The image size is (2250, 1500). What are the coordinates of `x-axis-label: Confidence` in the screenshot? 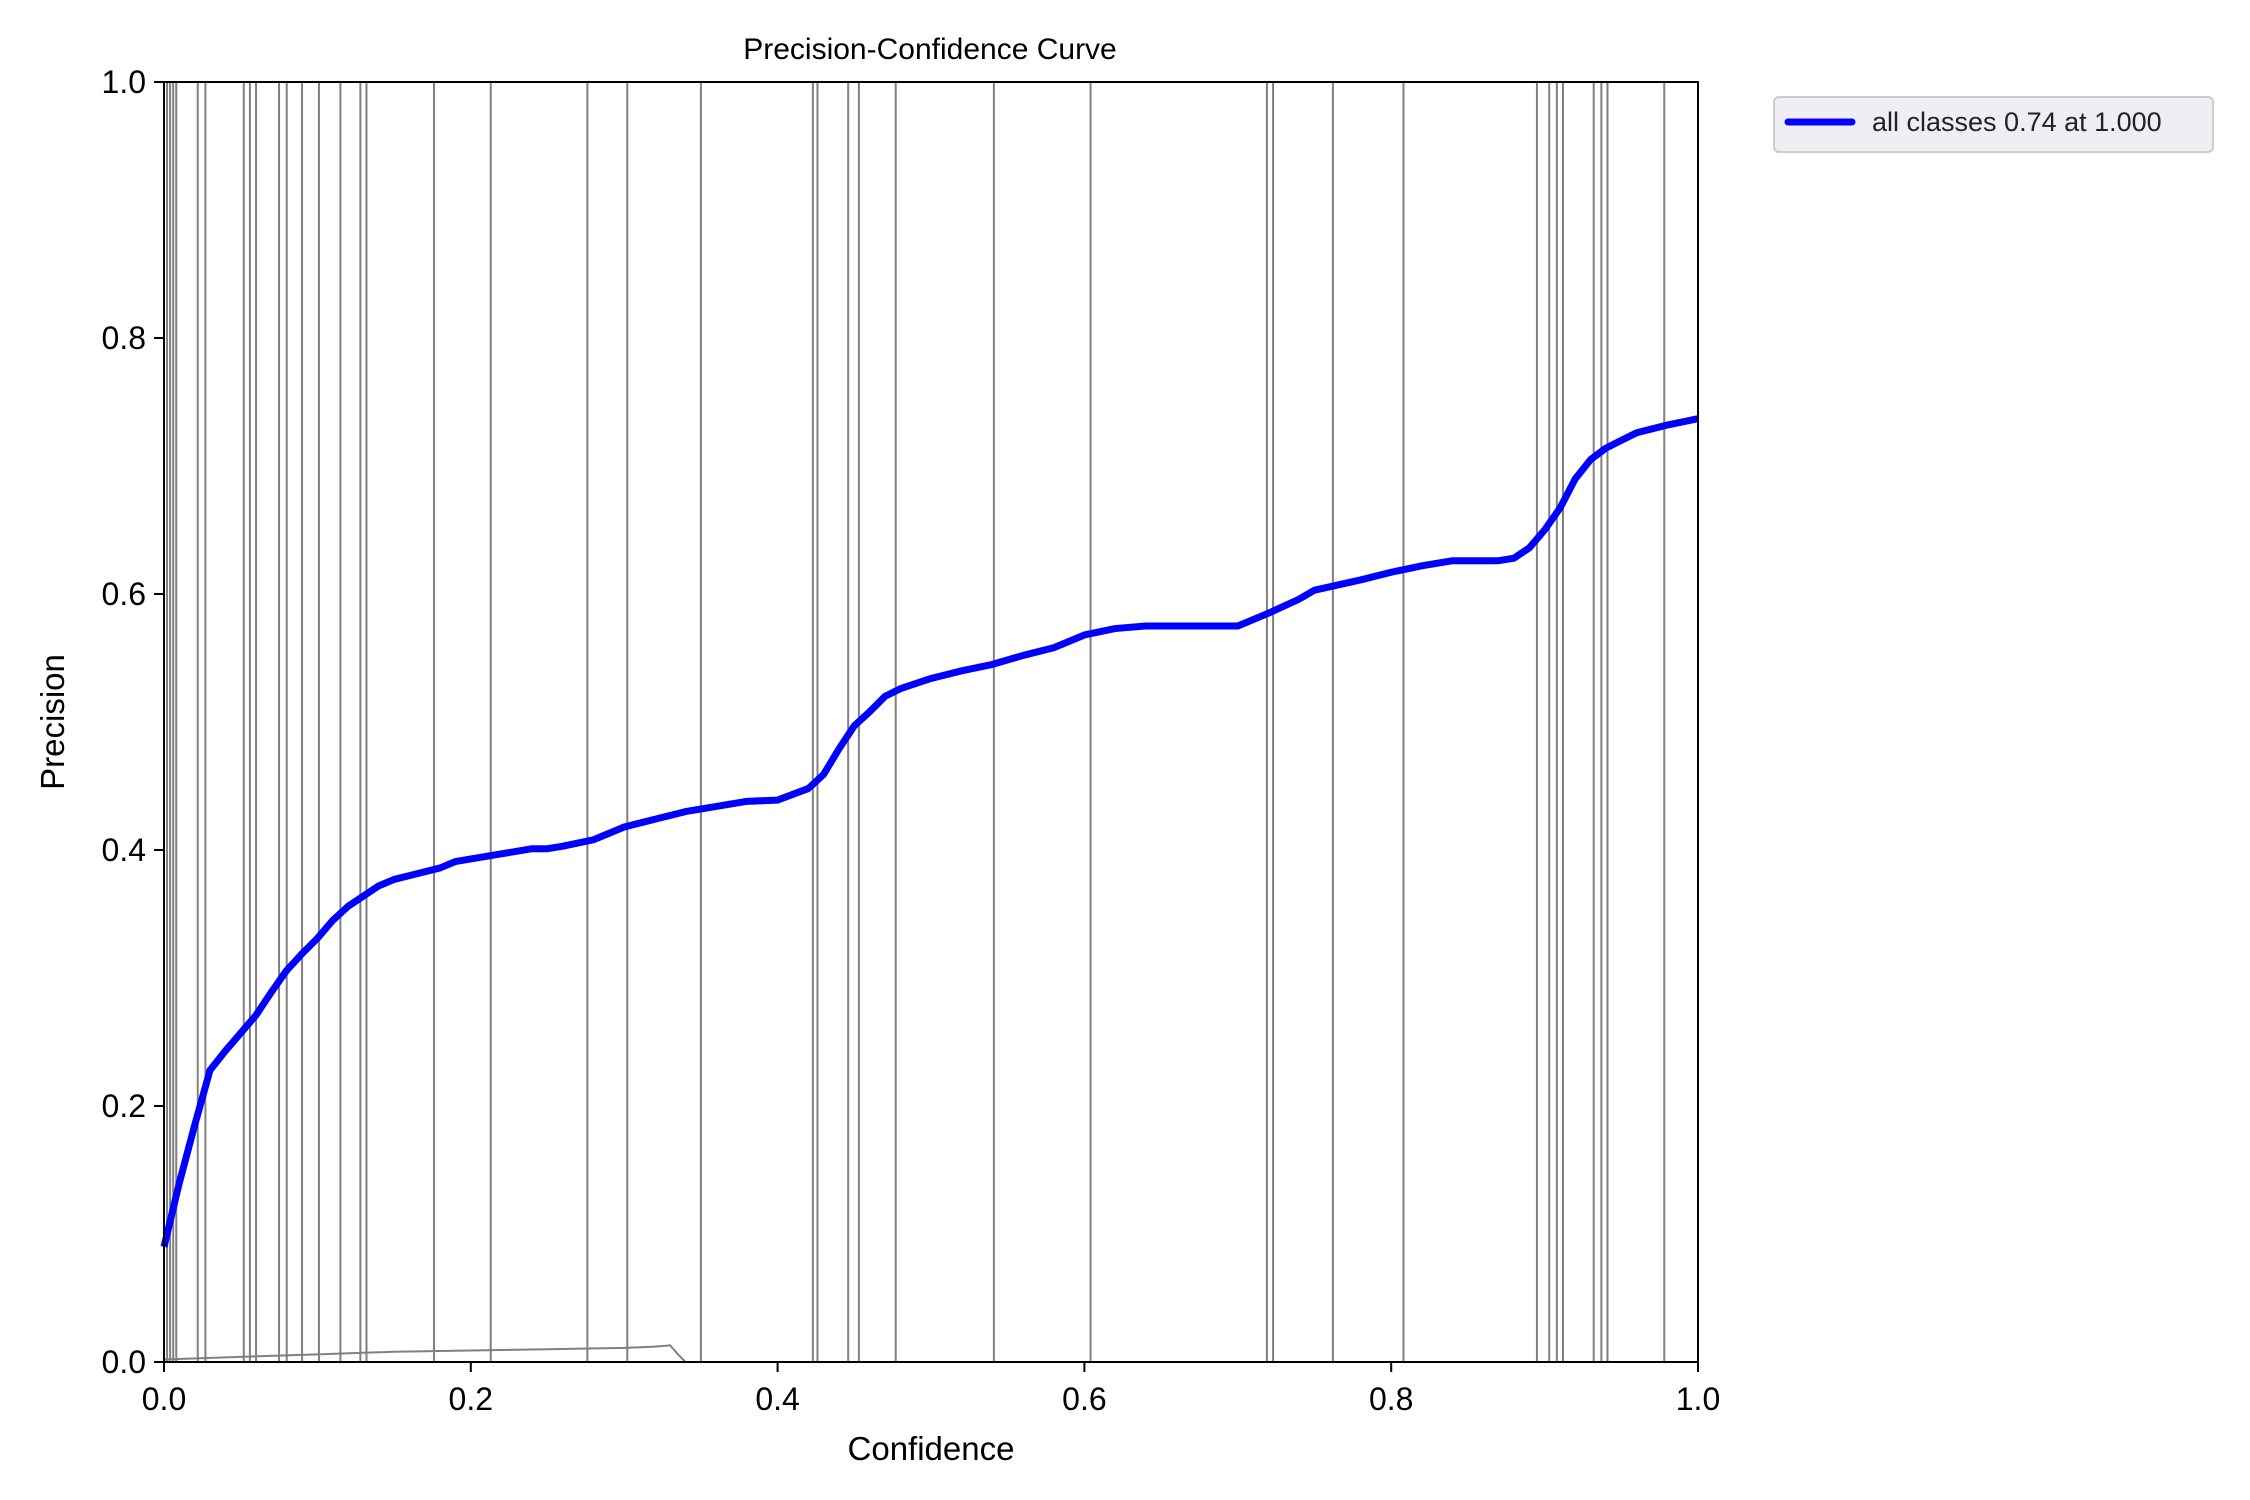 It's located at (931, 1448).